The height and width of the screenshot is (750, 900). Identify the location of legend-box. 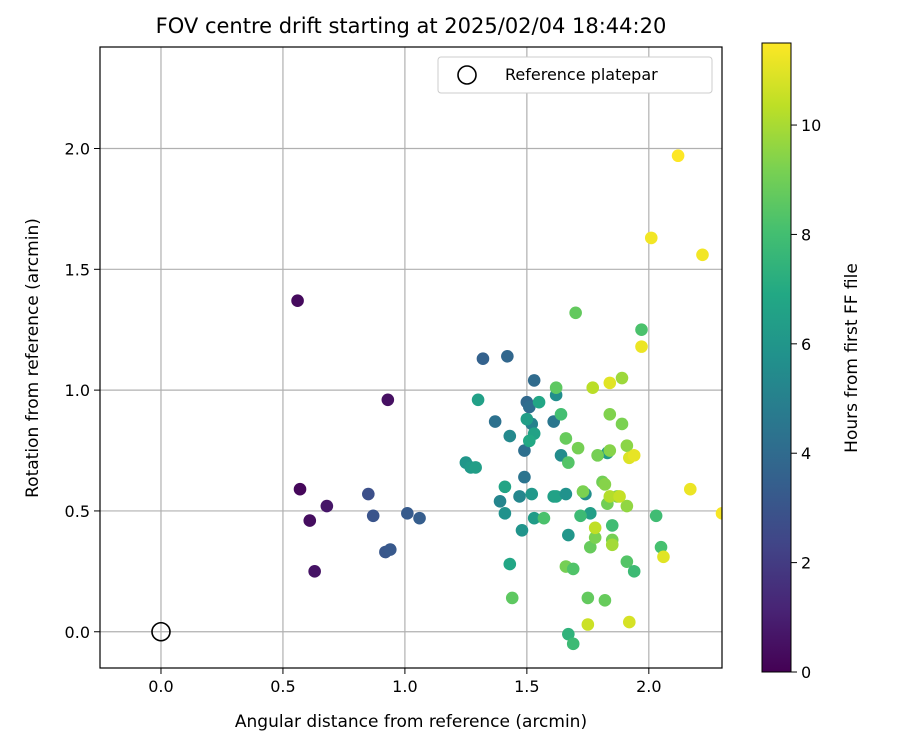
(575, 75).